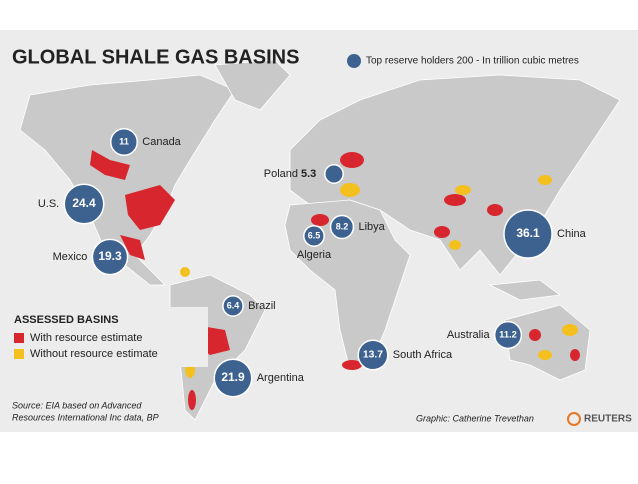 The image size is (638, 484). I want to click on value-label: 6.5, so click(314, 235).